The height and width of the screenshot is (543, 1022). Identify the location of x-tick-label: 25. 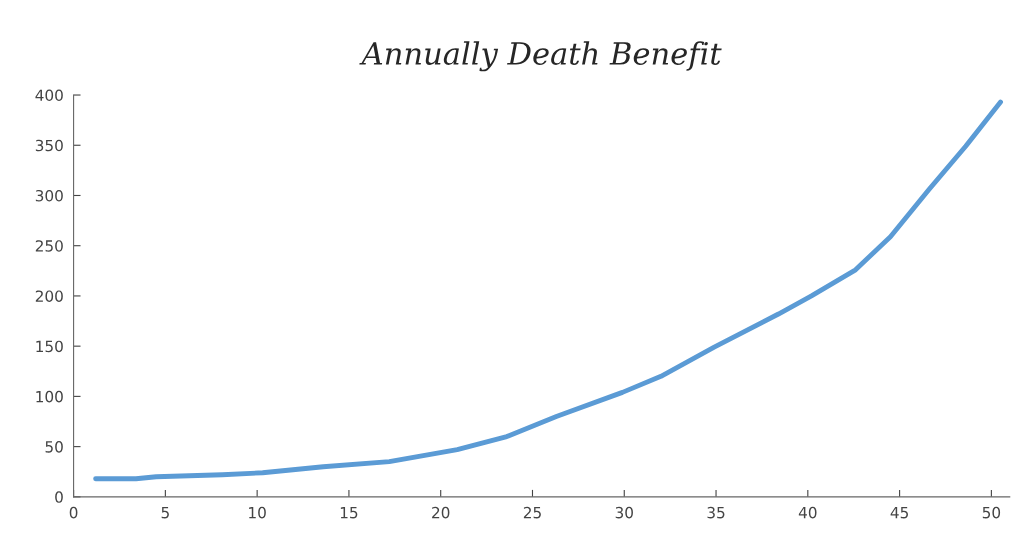
(532, 512).